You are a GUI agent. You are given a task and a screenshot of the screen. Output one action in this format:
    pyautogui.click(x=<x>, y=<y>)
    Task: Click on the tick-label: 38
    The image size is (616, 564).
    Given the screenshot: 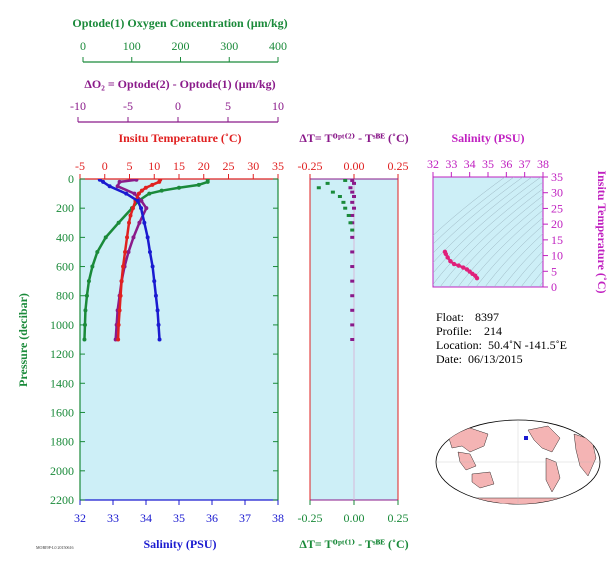 What is the action you would take?
    pyautogui.click(x=278, y=518)
    